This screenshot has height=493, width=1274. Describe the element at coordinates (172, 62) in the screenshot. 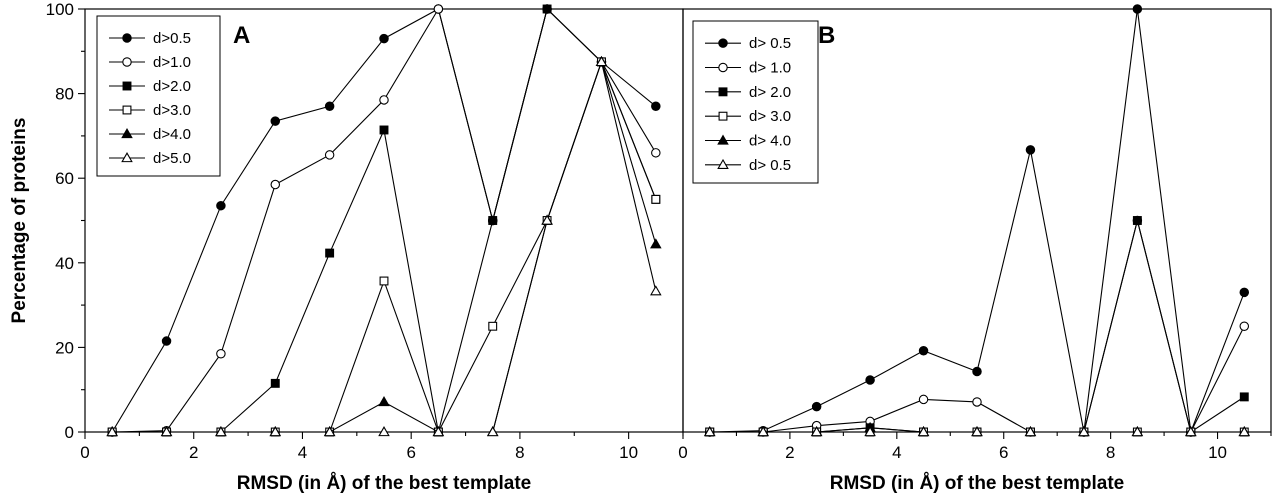

I see `legend-label: d>1.0` at that location.